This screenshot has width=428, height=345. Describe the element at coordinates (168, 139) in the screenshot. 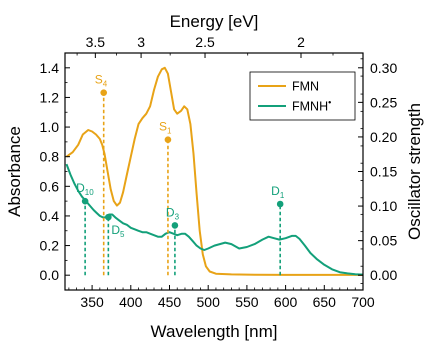

I see `transition-dot-s1` at that location.